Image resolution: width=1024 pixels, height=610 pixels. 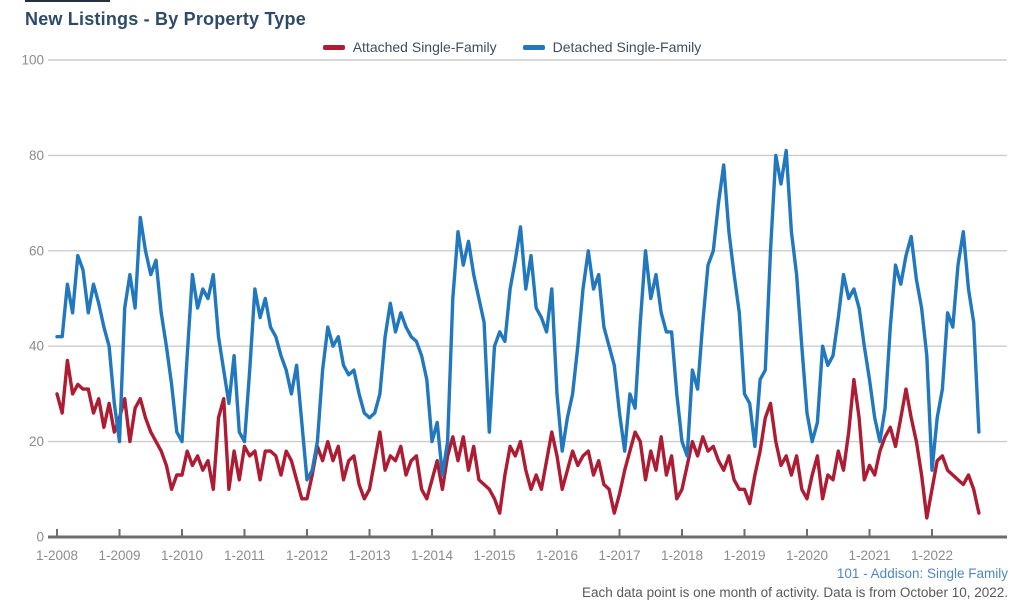 I want to click on y-axis-label-20: 20, so click(x=36, y=441).